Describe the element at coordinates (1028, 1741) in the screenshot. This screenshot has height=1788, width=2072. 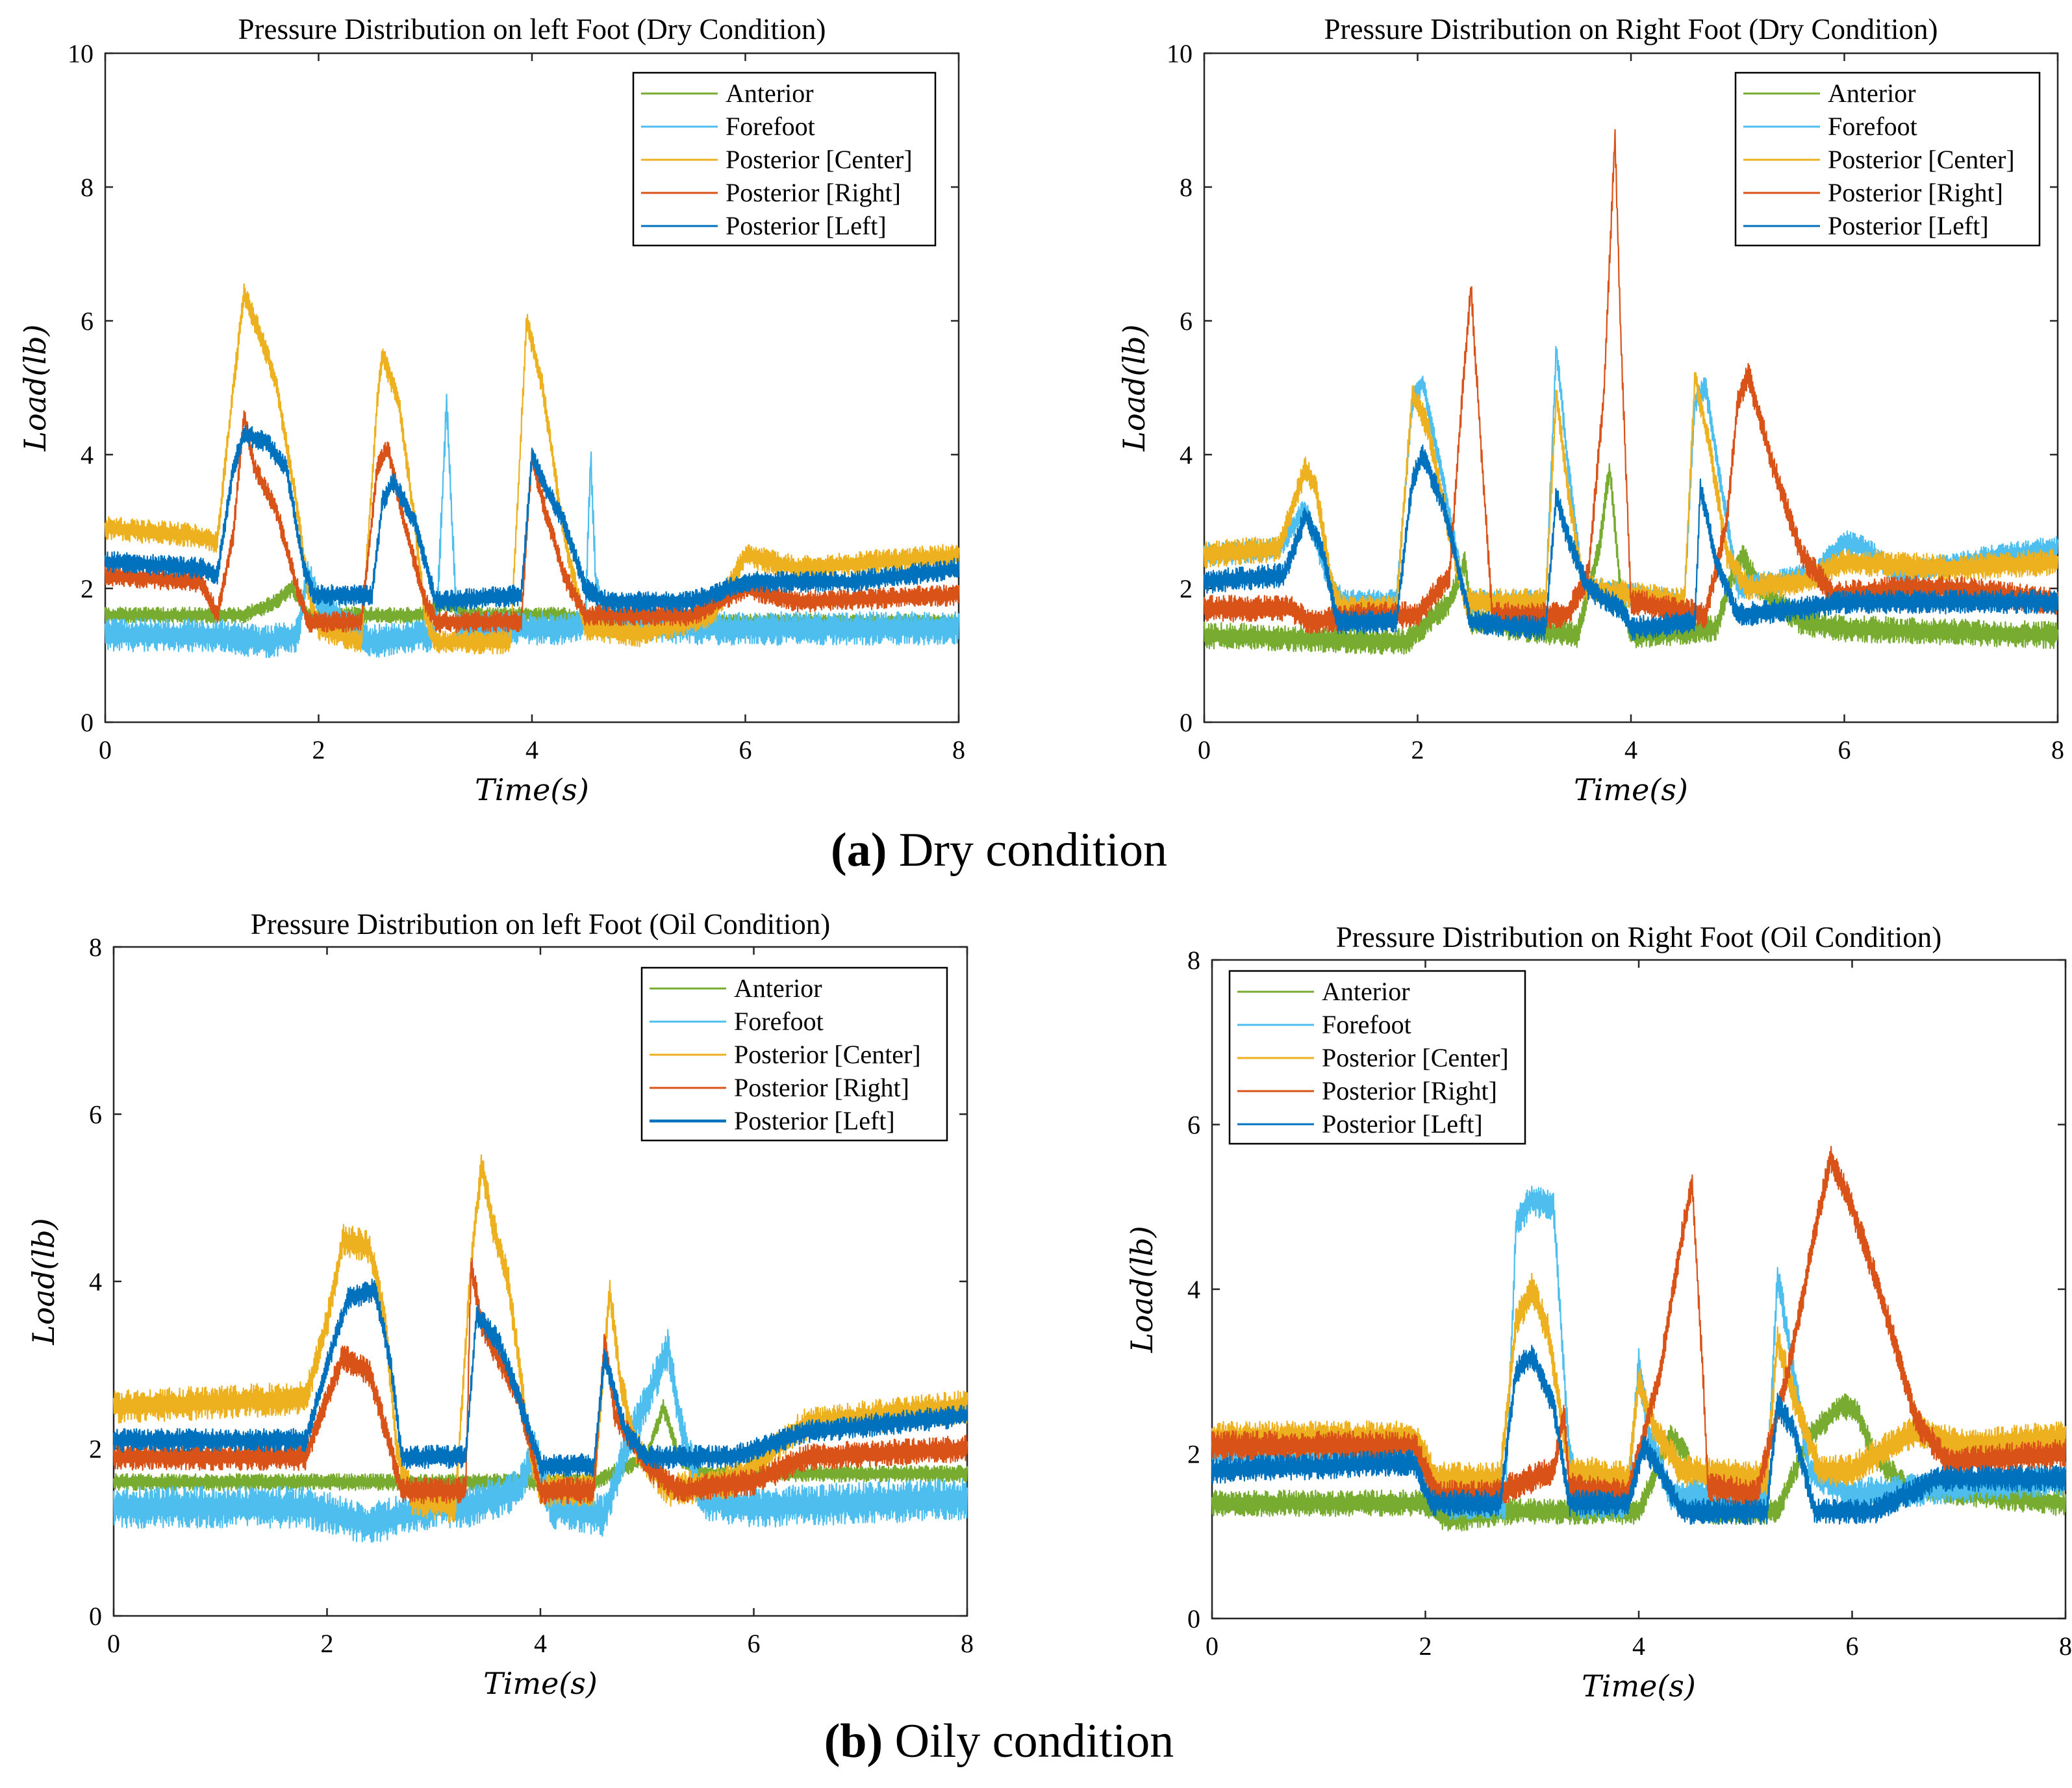
I see `caption-oily-text: Oily condition` at that location.